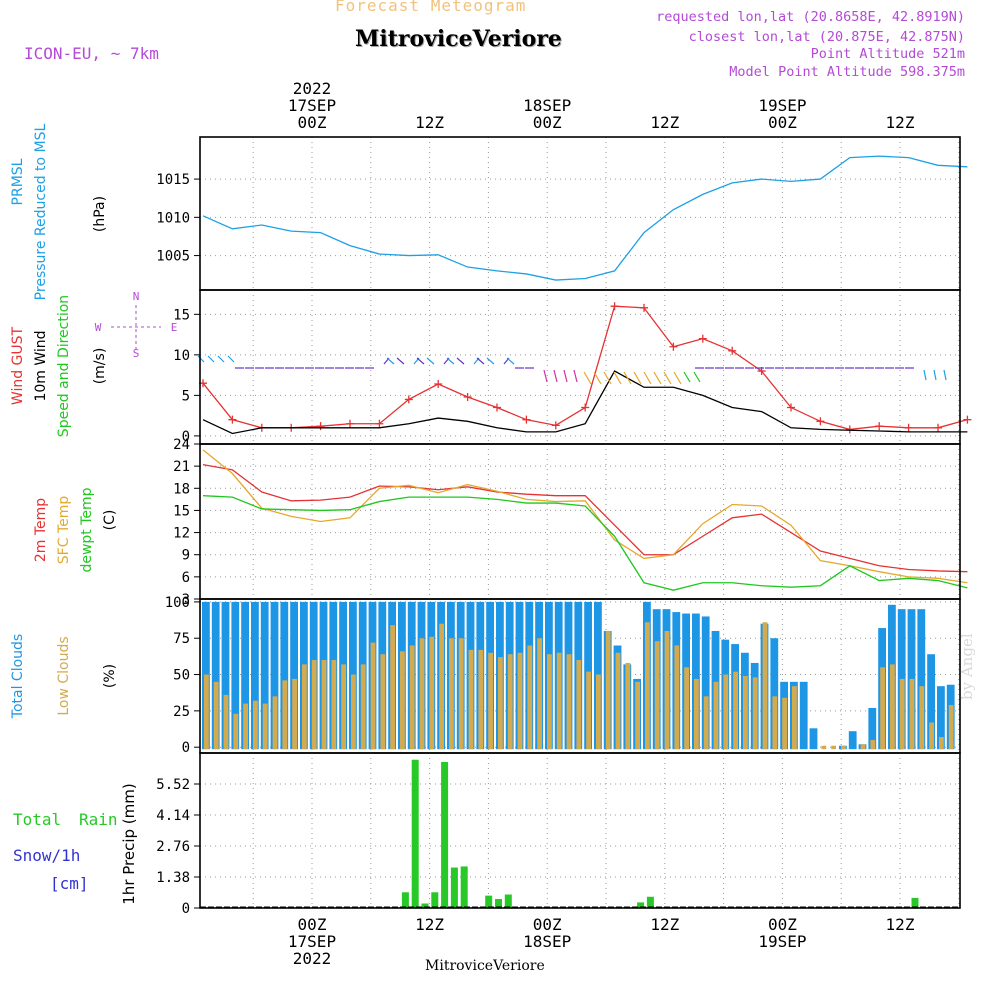 The image size is (1000, 1000). I want to click on model-altitude: Model Point Altitude 598.375m, so click(847, 72).